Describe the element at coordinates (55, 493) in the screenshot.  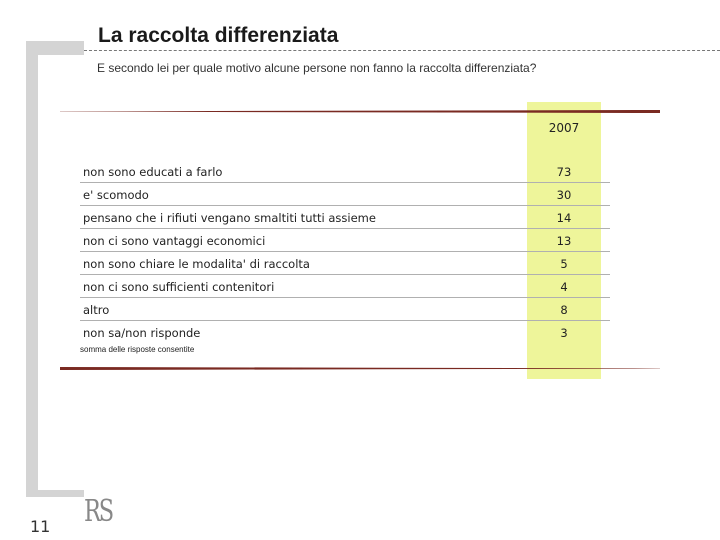
I see `frame-decoration-bottom` at that location.